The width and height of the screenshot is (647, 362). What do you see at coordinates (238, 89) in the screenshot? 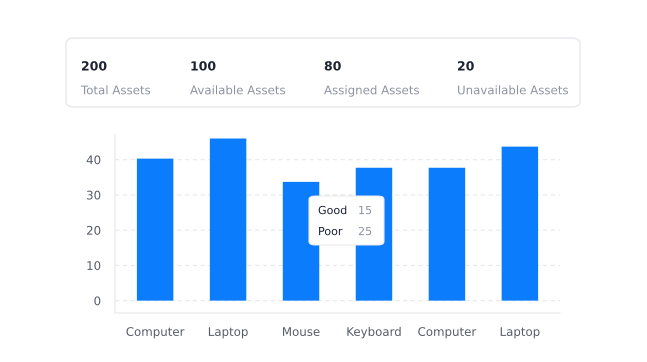
I see `text: Available Assets` at bounding box center [238, 89].